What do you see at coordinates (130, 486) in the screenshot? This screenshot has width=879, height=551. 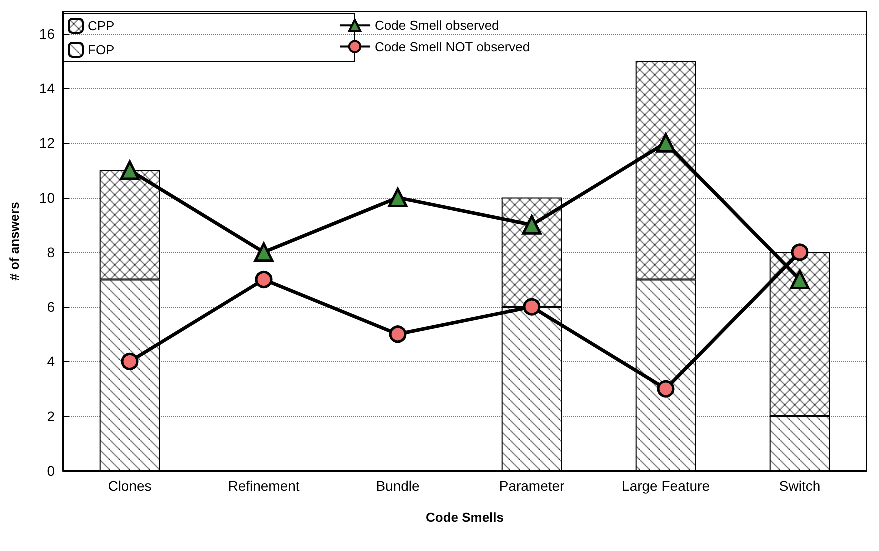 I see `x-tick-label: Clones` at bounding box center [130, 486].